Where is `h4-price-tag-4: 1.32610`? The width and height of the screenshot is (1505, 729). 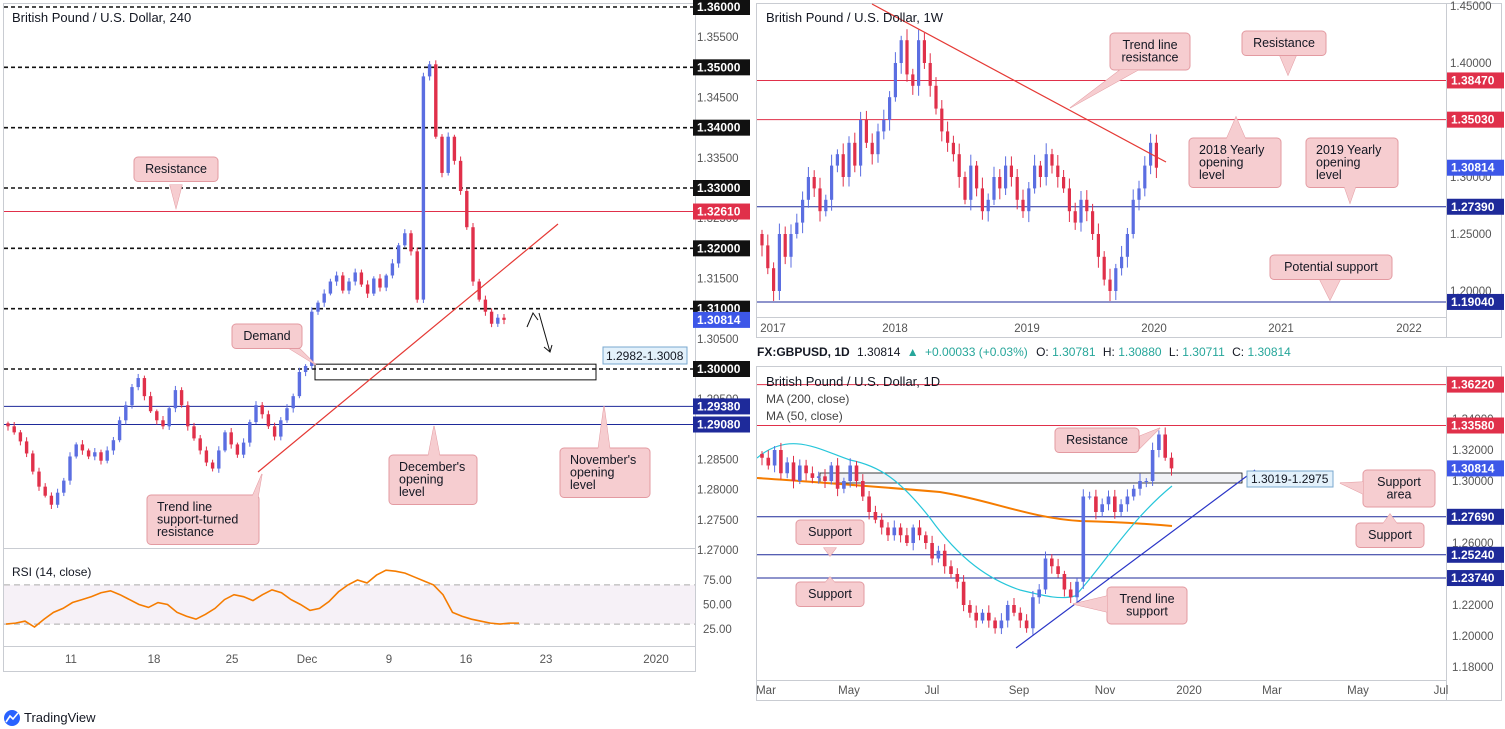
h4-price-tag-4: 1.32610 is located at coordinates (719, 212).